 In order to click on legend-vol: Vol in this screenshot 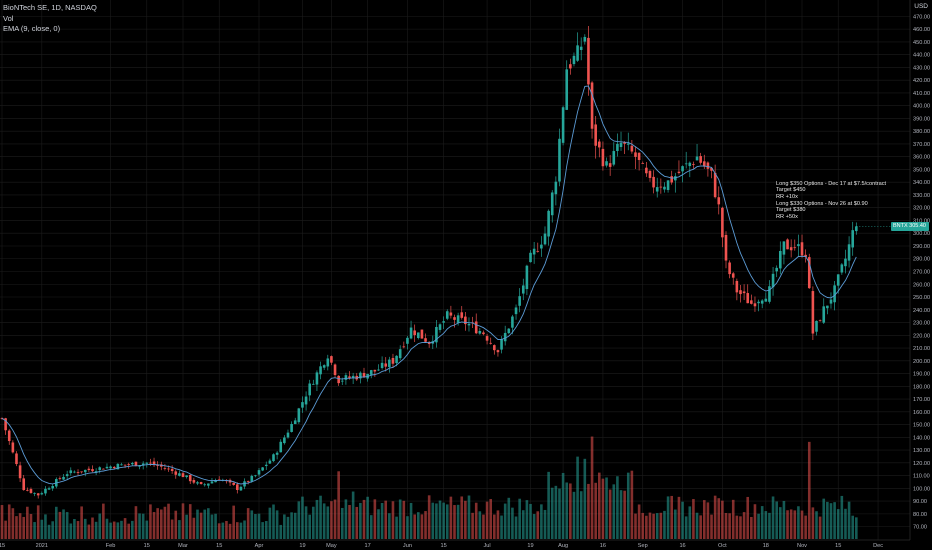, I will do `click(8, 18)`.